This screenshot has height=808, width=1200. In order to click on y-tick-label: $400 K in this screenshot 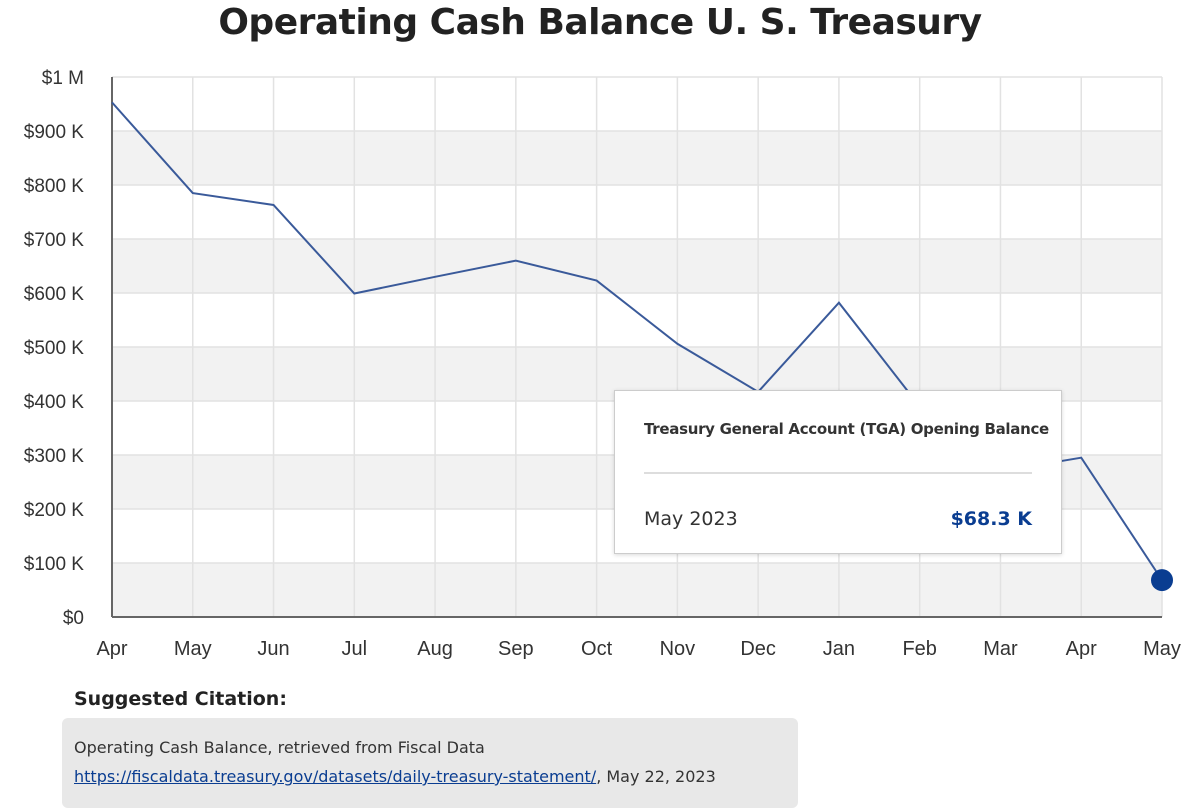, I will do `click(54, 402)`.